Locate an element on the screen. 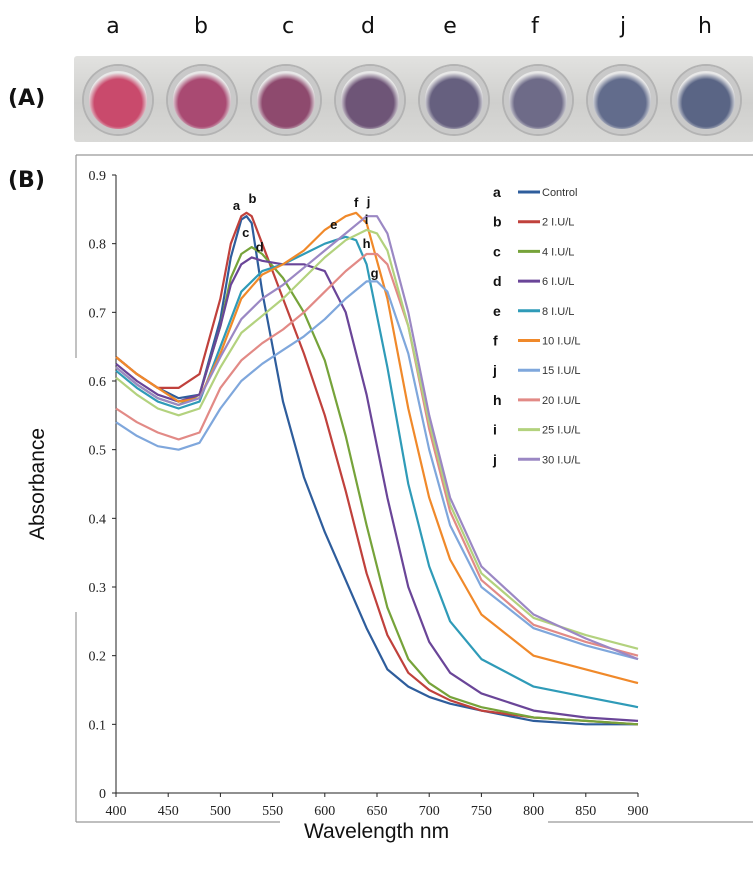  x-tick-label: 450 is located at coordinates (168, 811).